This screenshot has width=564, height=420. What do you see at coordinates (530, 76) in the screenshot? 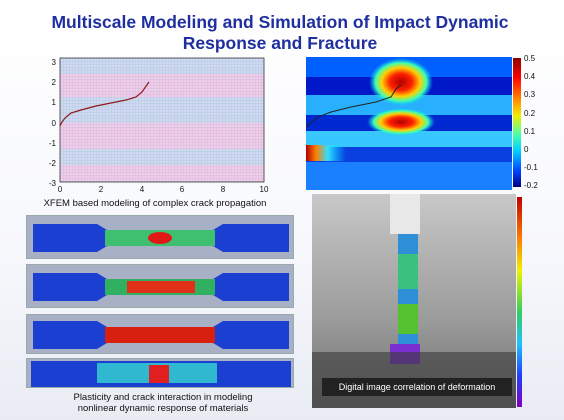
I see `colorbar-tick: 0.4` at bounding box center [530, 76].